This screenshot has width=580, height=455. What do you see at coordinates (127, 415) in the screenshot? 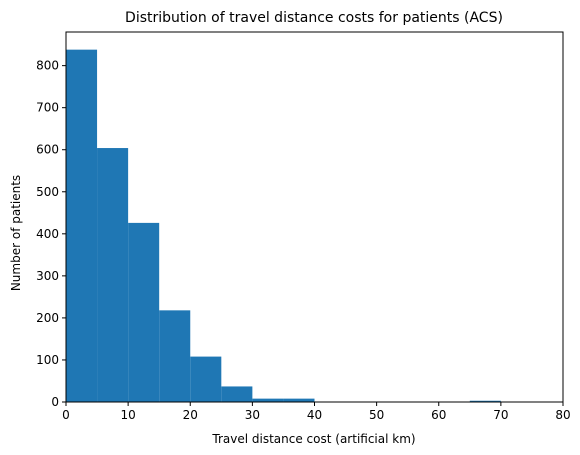
I see `x-tick-label: 10` at bounding box center [127, 415].